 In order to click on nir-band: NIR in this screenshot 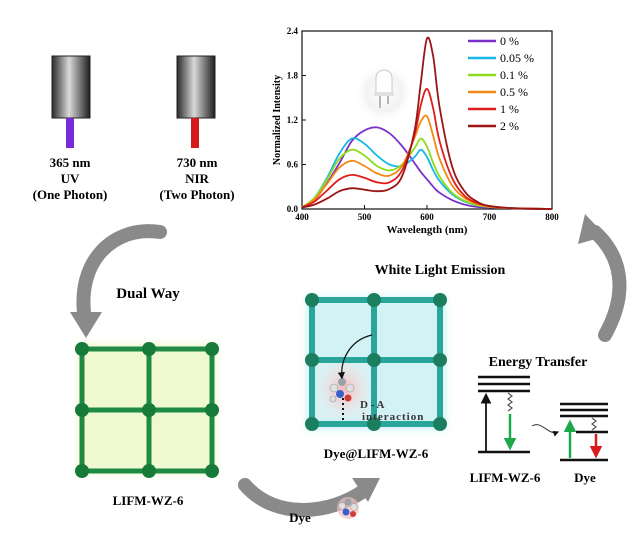, I will do `click(197, 178)`.